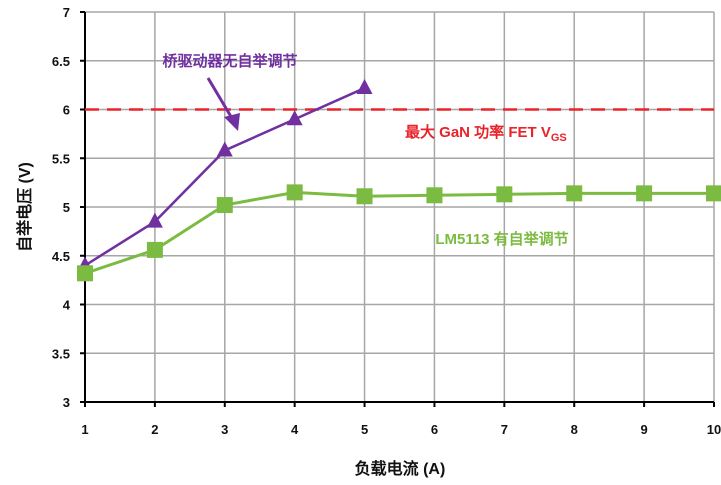 This screenshot has width=721, height=485. What do you see at coordinates (223, 104) in the screenshot?
I see `annotation-arrow` at bounding box center [223, 104].